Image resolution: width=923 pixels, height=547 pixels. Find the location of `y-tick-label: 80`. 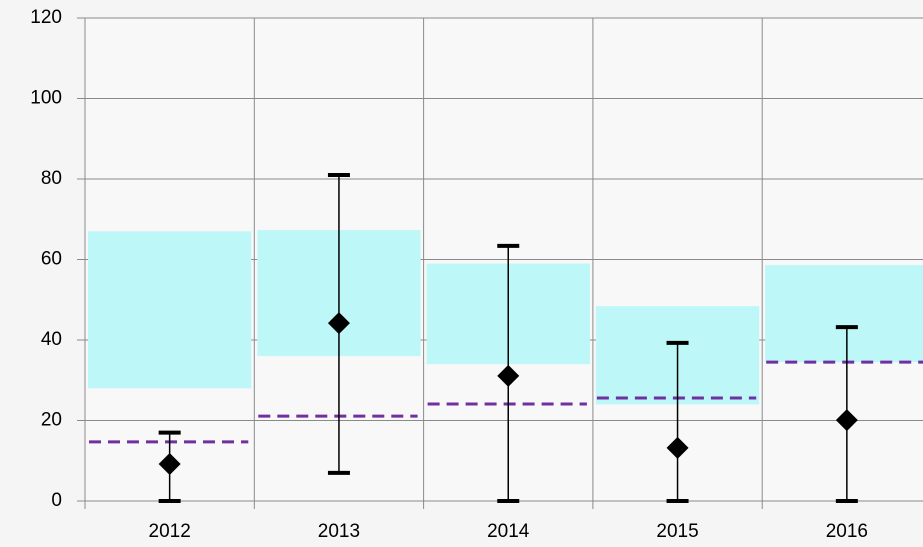

y-tick-label: 80 is located at coordinates (51, 178).